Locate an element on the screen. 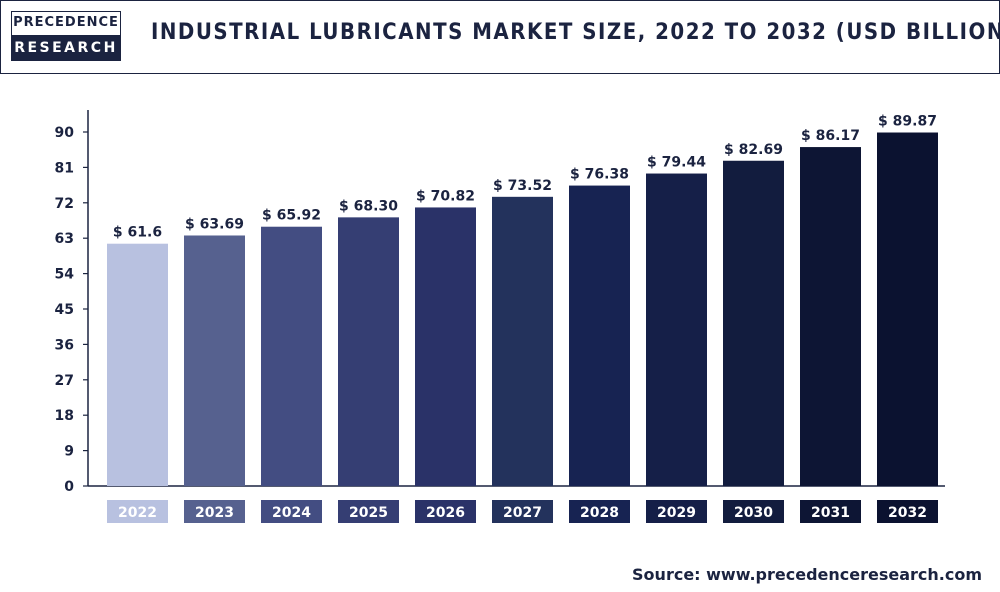 Image resolution: width=1000 pixels, height=592 pixels. bar-2029 is located at coordinates (676, 329).